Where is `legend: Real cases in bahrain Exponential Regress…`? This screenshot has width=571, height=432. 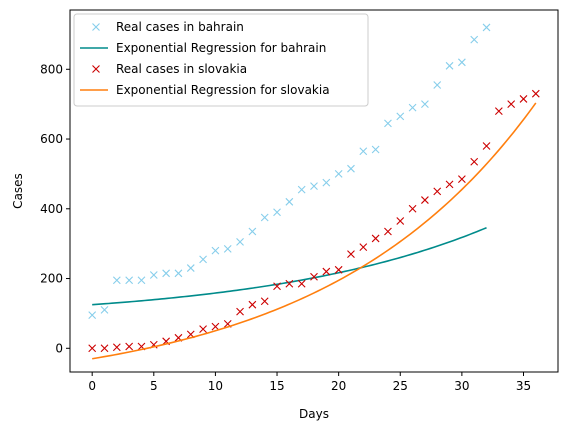 legend: Real cases in bahrain Exponential Regress… is located at coordinates (221, 60).